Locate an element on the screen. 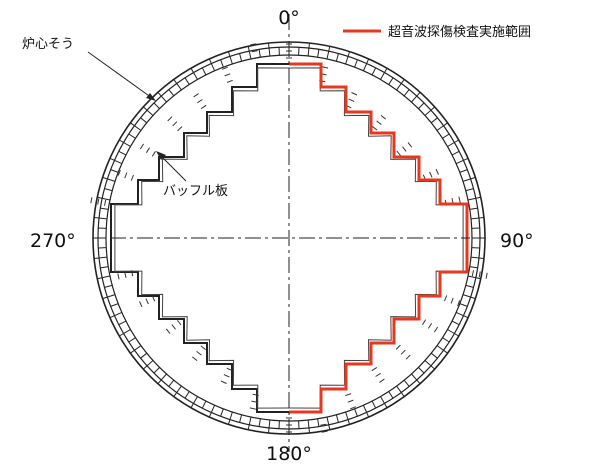  angle-label-top: 0° is located at coordinates (289, 18).